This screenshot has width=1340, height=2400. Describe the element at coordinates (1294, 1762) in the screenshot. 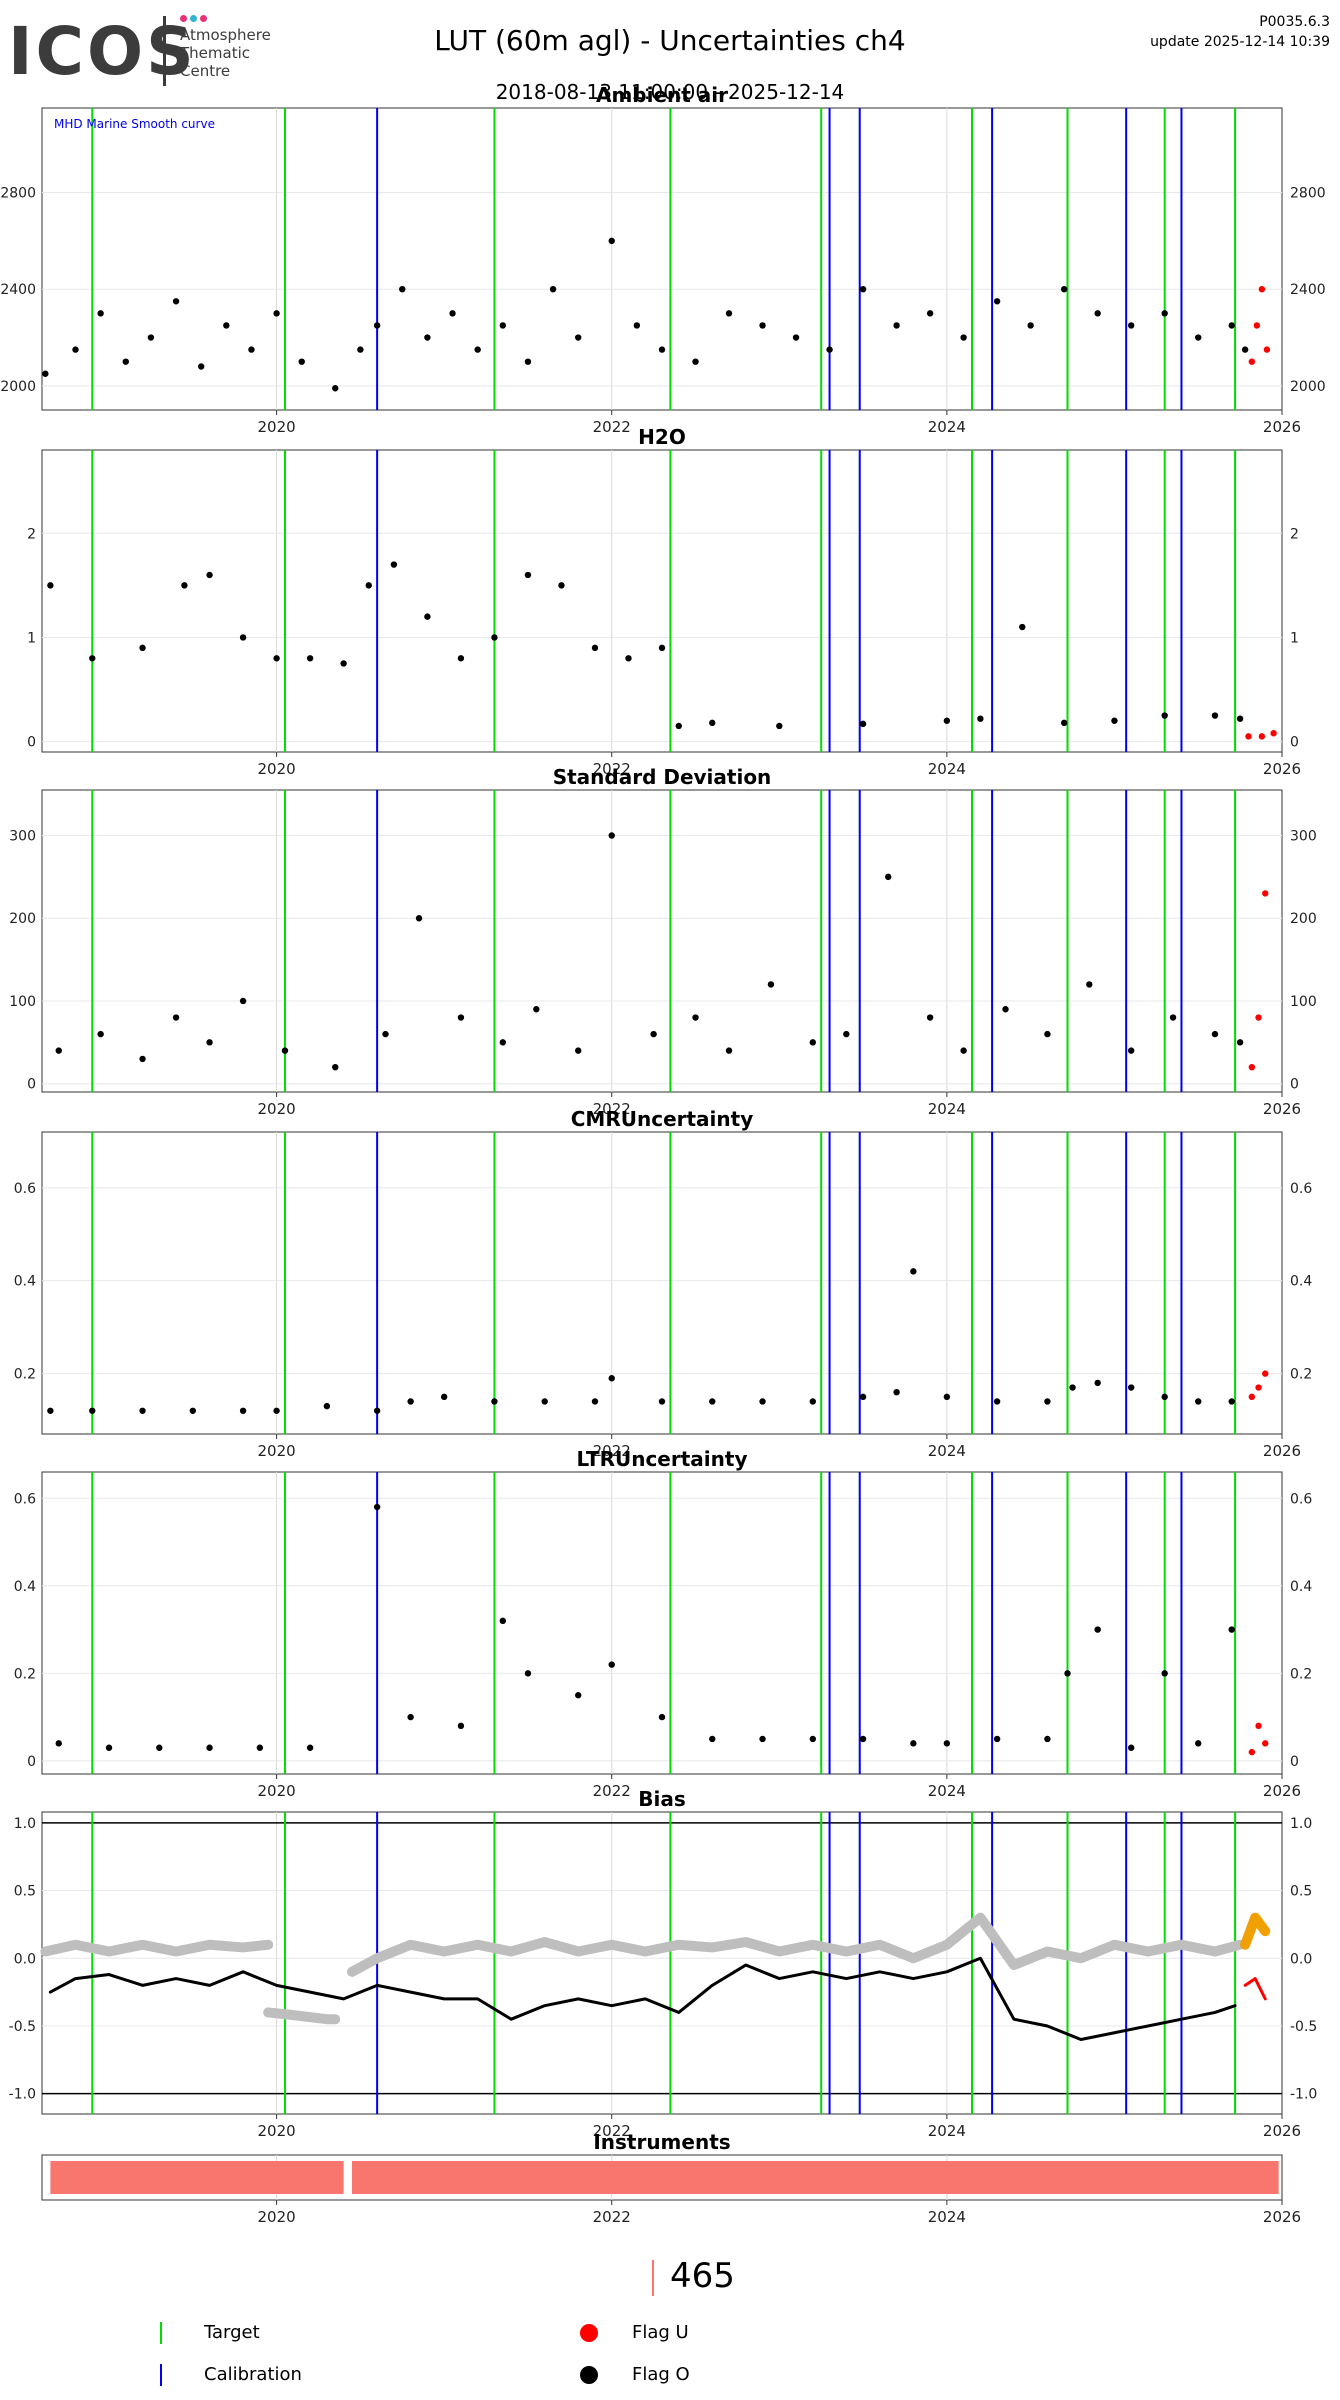

I see `ltruncertainty-y-tick-label-right: 0` at that location.